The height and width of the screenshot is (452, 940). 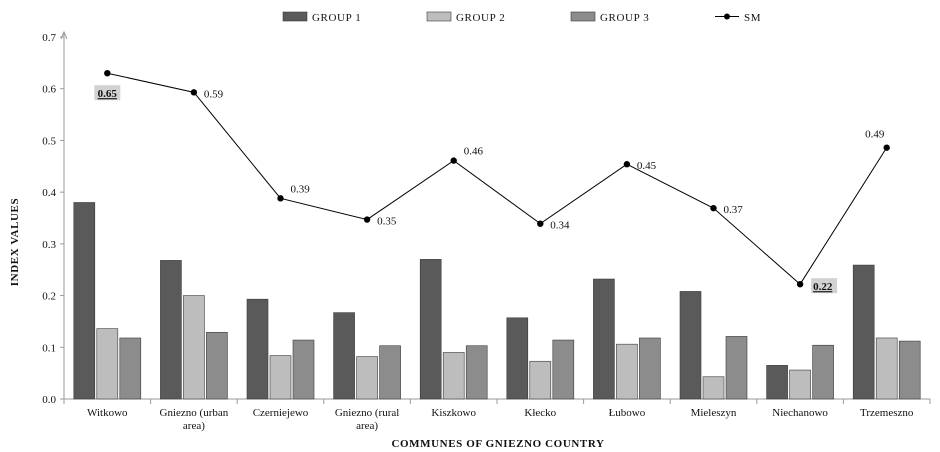 I want to click on legend: GROUP 1 GROUP 2 GROUP 3 SM, so click(x=521, y=17).